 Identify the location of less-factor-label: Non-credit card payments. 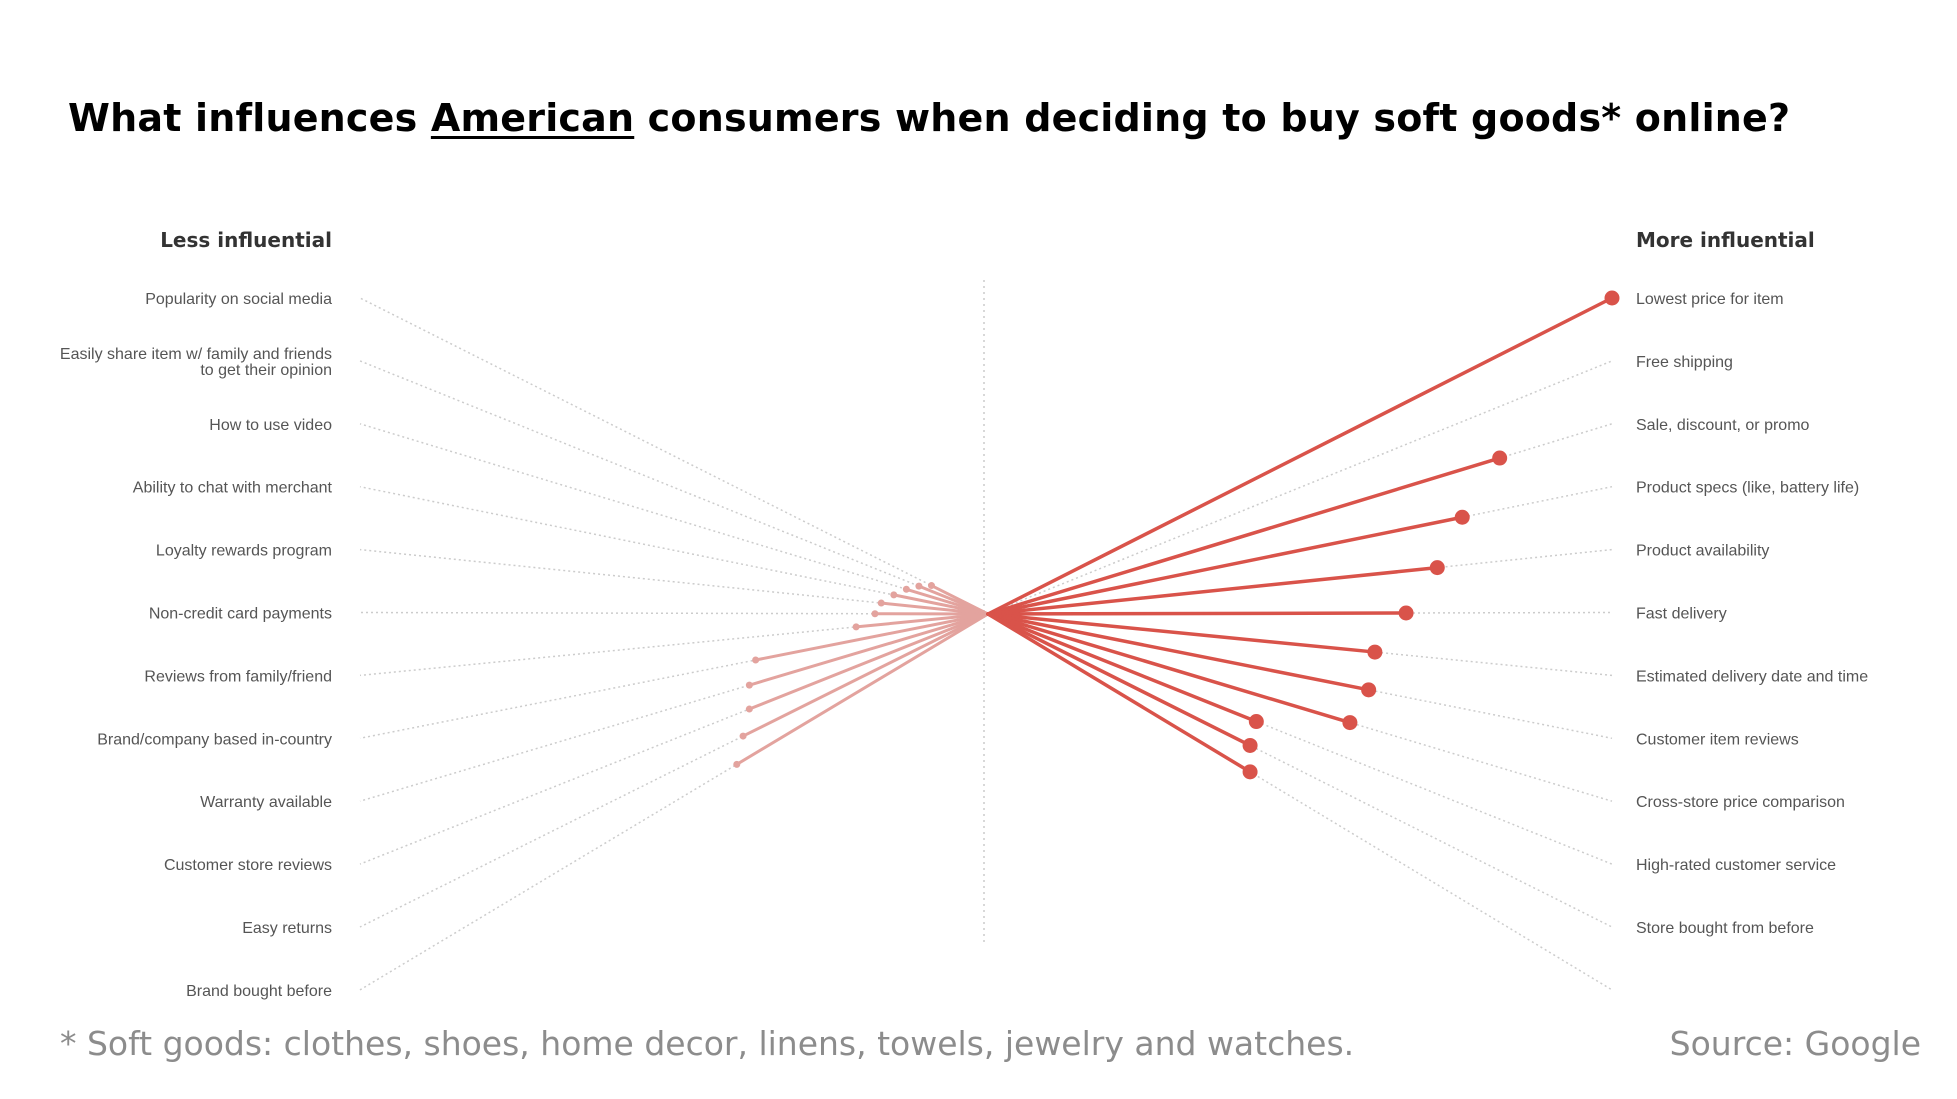
(240, 614).